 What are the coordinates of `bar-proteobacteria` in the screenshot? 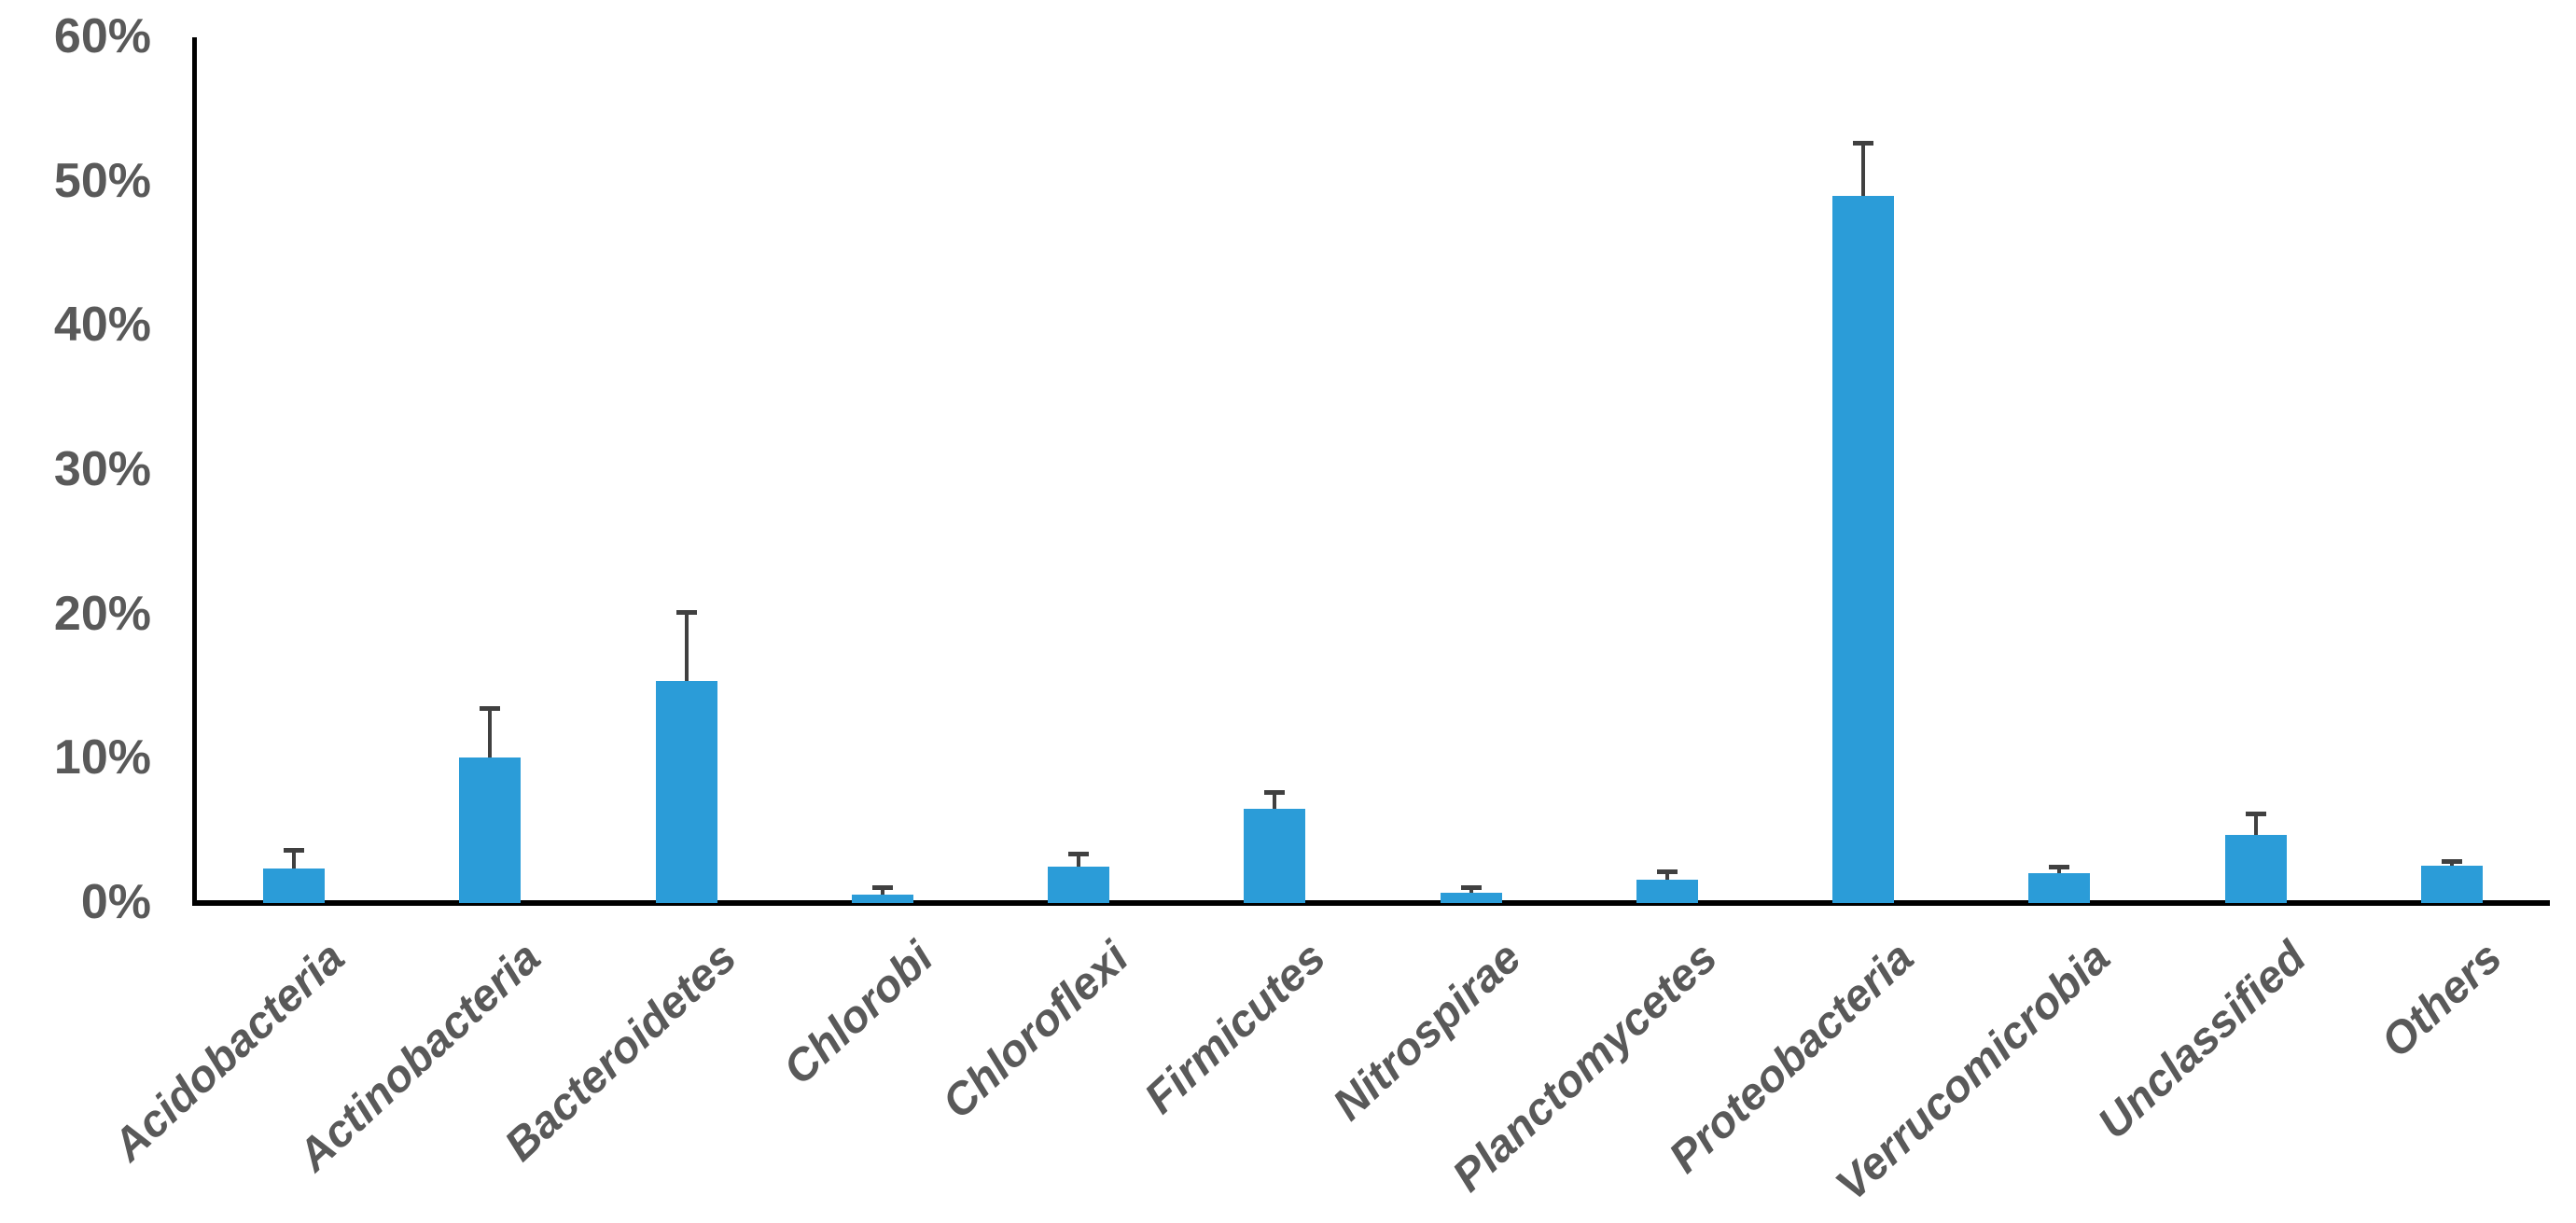 It's located at (1863, 549).